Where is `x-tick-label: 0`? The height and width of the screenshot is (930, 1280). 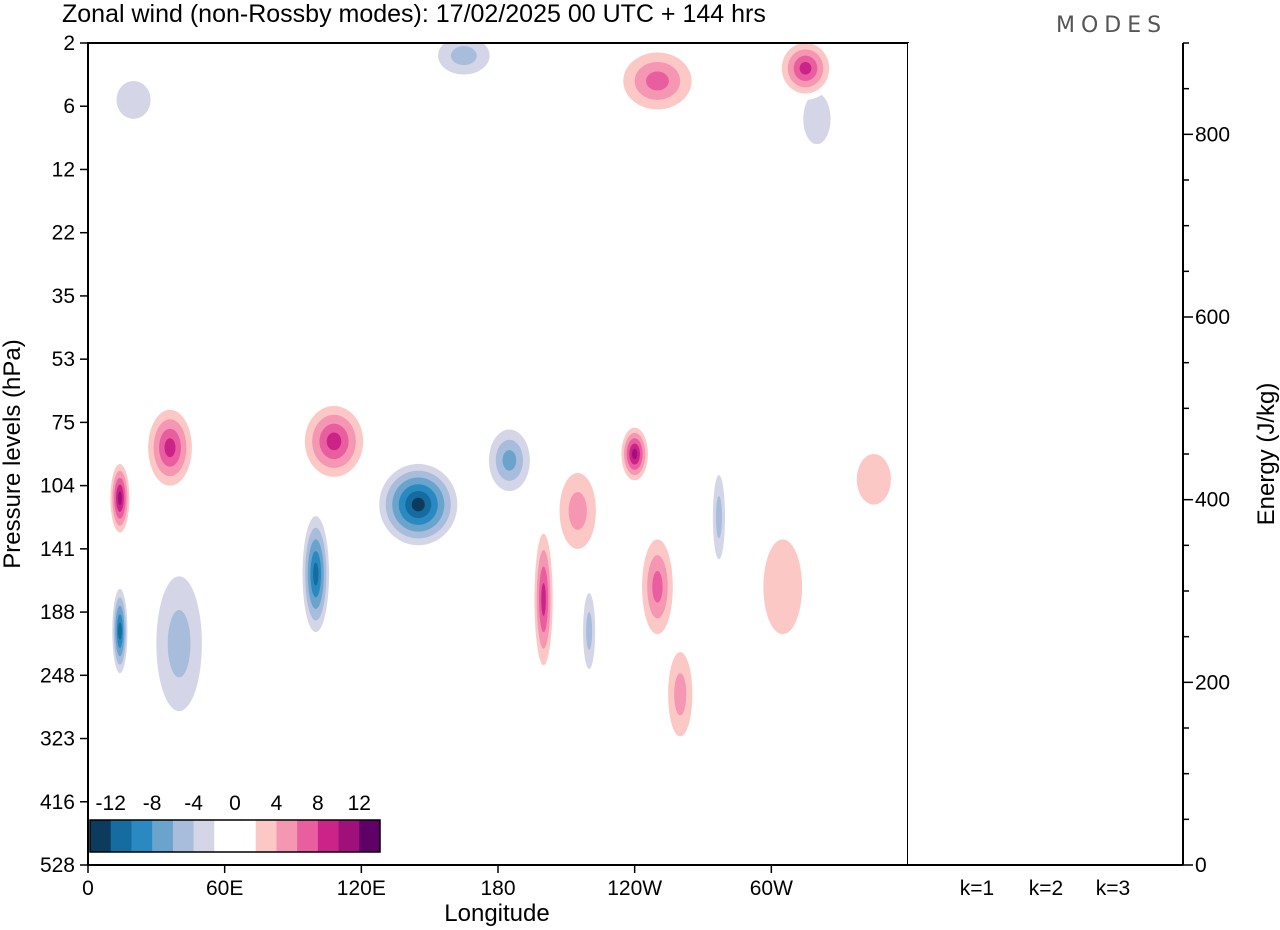
x-tick-label: 0 is located at coordinates (88, 888).